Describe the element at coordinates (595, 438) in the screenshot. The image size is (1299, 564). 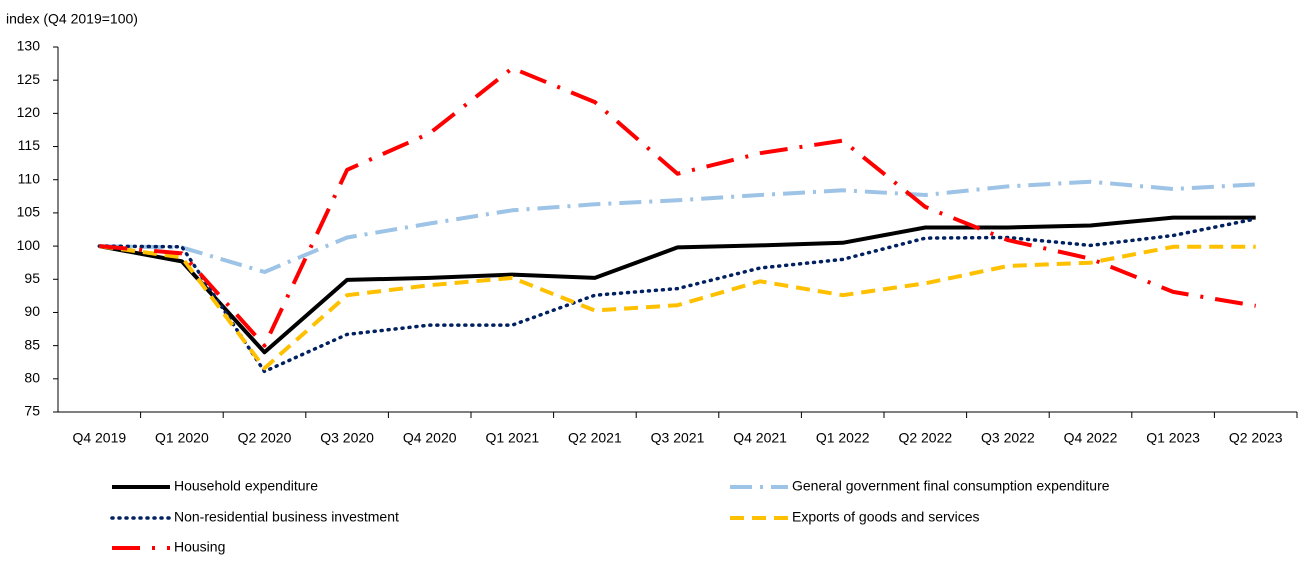
I see `x-tick-label: Q2 2021` at that location.